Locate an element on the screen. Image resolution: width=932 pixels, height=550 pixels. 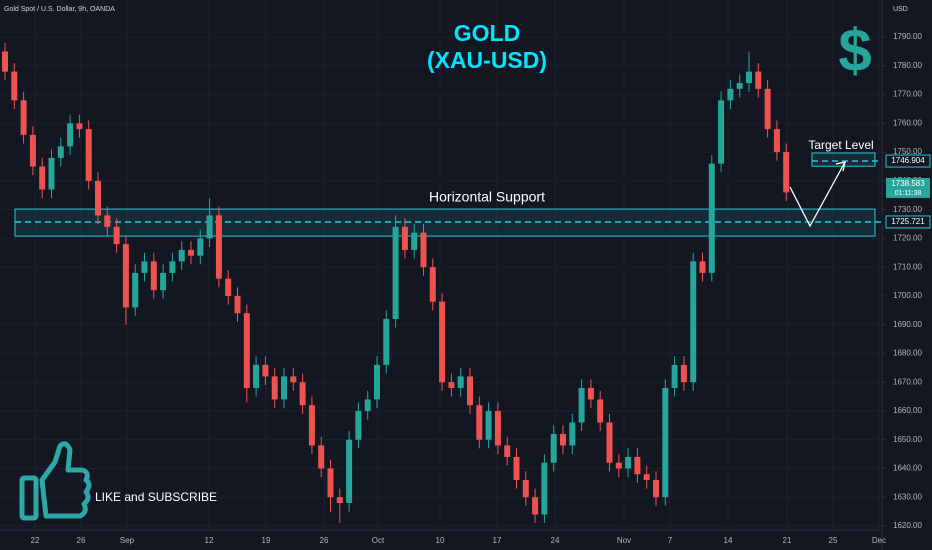
y-tick-label: 1770.00 is located at coordinates (907, 94).